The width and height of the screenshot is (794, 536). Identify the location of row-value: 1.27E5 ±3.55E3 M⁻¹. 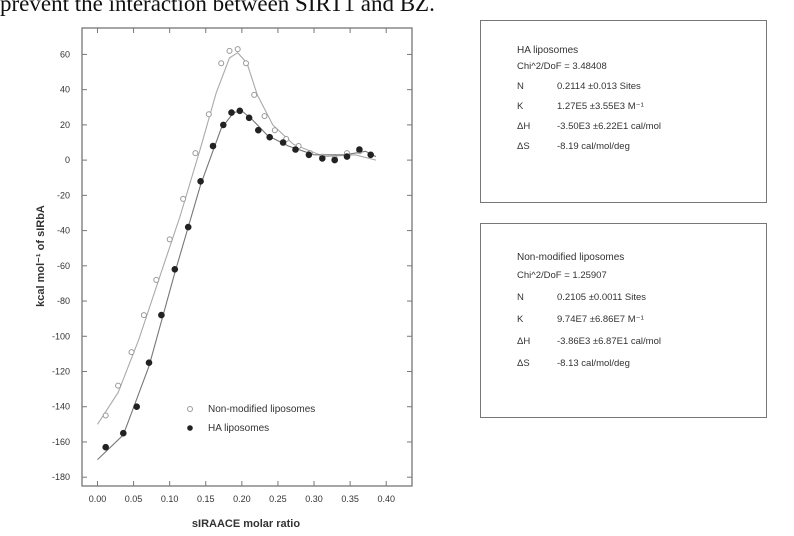
(600, 106).